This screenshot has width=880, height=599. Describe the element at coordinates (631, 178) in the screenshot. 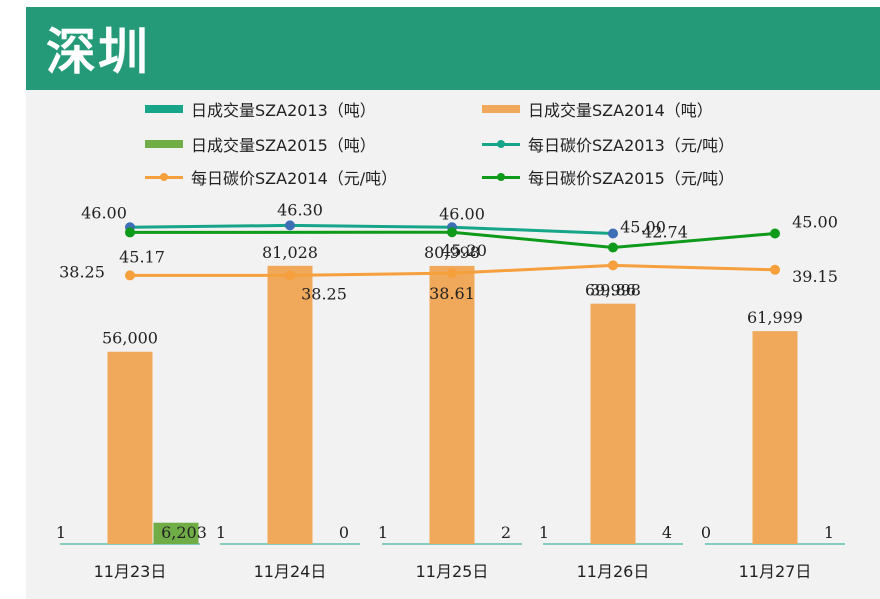

I see `legend-label-line2015: 每日碳价SZA2015（元/吨）` at that location.